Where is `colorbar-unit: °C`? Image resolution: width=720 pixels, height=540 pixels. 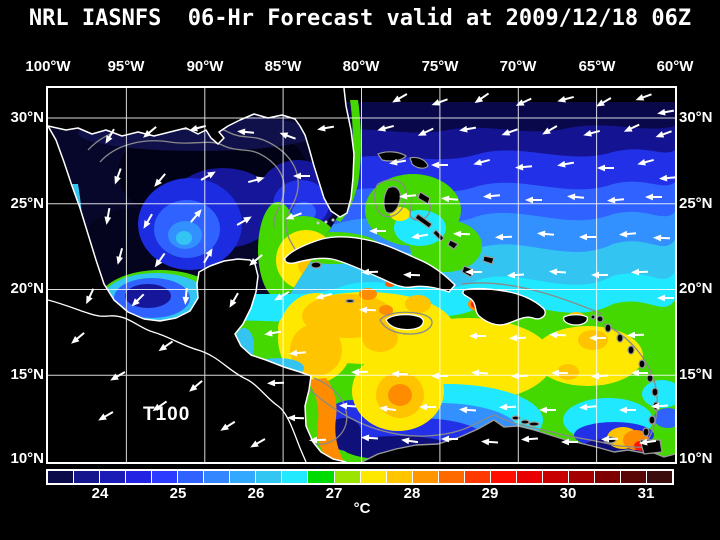
colorbar-unit: °C is located at coordinates (362, 508).